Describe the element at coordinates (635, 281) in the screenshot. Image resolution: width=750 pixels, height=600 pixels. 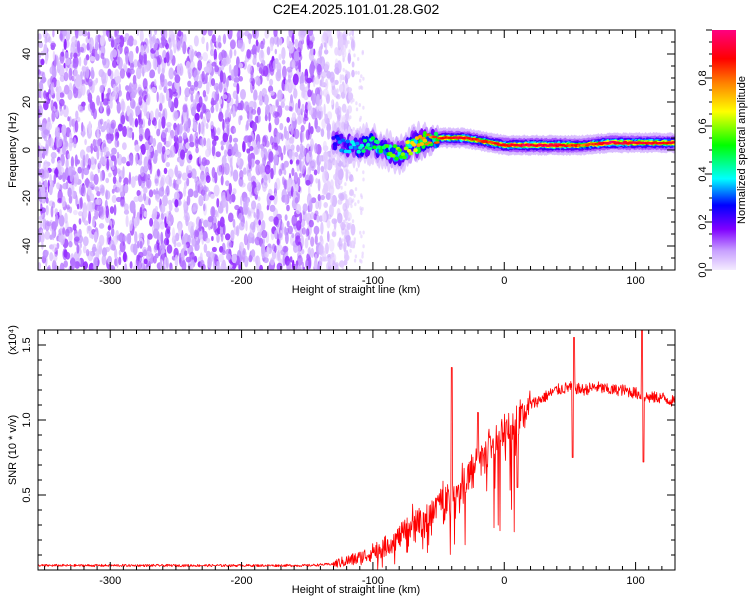
I see `x-tick-label: 100` at that location.